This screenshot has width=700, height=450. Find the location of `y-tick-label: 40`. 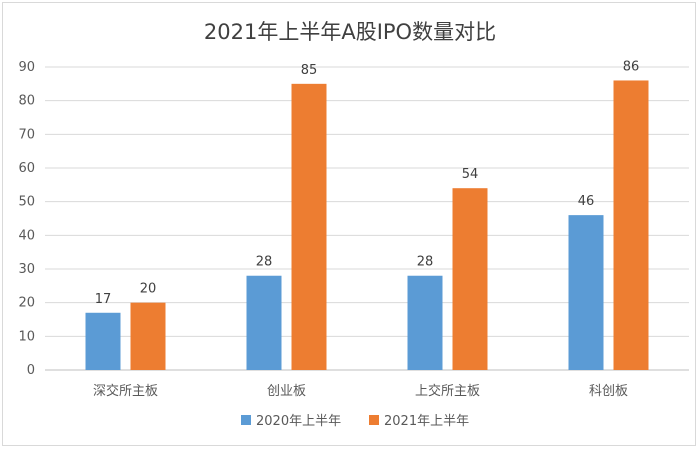

y-tick-label: 40 is located at coordinates (26, 235).